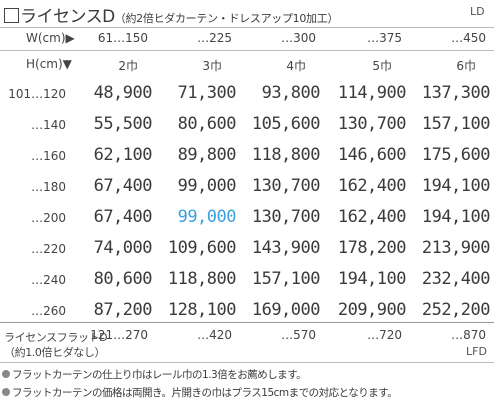 Image resolution: width=494 pixels, height=404 pixels. Describe the element at coordinates (159, 375) in the screenshot. I see `note-1-text: フラットカーテンの仕上り巾はレール巾の1.3倍をお薦めします。` at that location.